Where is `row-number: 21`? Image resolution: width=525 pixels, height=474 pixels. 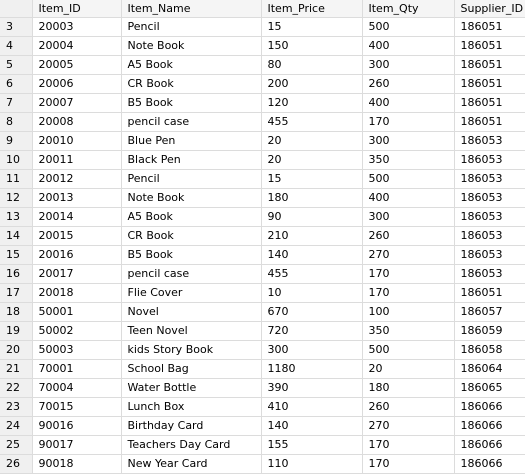
row-number: 21 is located at coordinates (16, 369).